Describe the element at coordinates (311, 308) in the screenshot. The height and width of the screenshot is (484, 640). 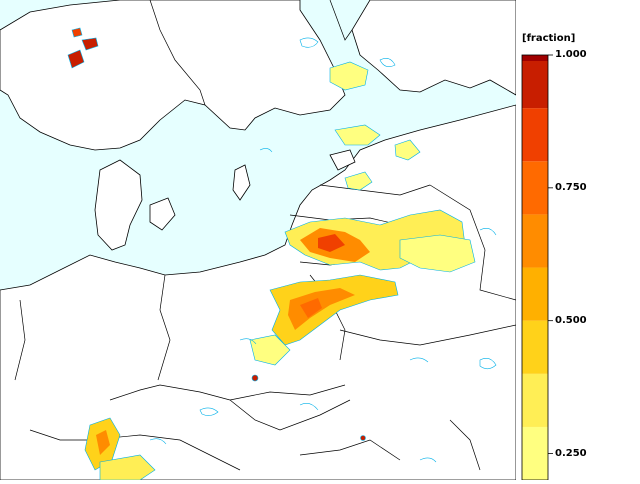
I see `plume-poland-hot` at that location.